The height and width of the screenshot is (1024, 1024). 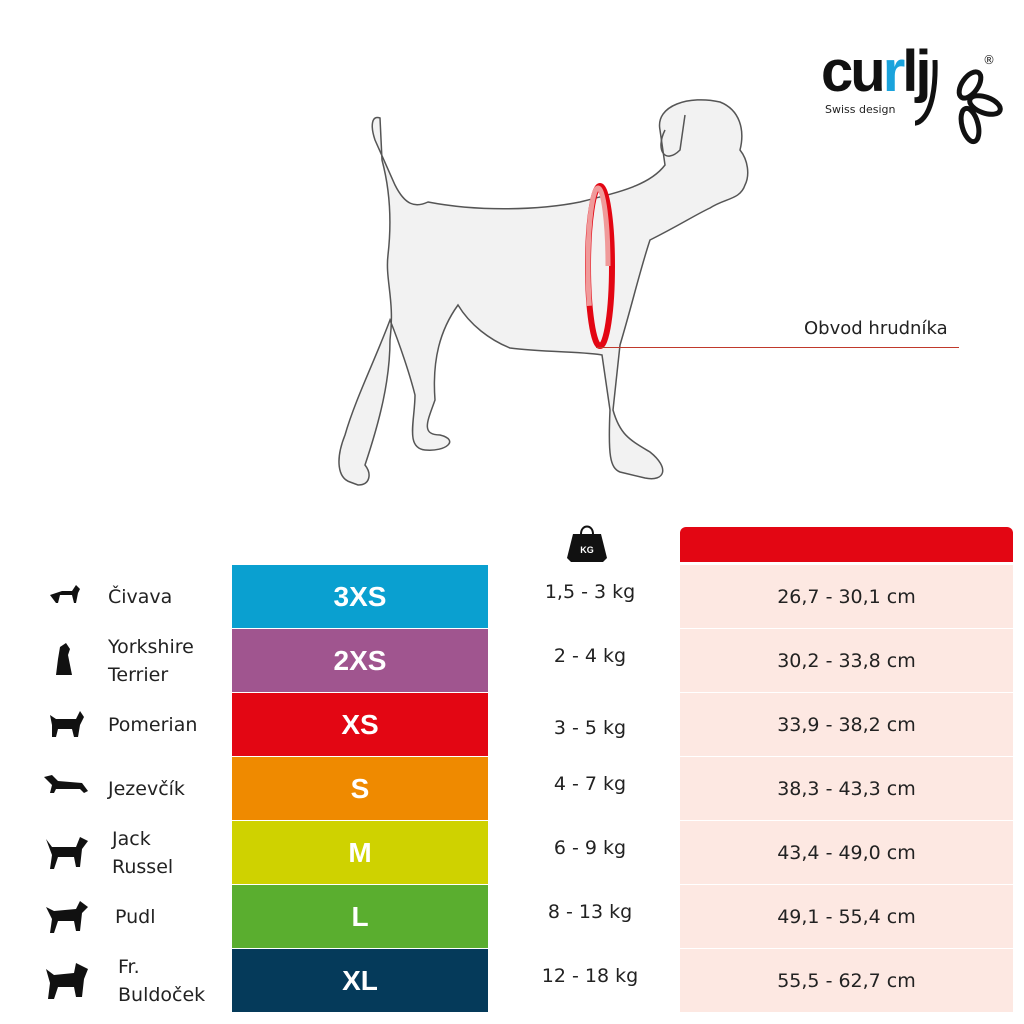 I want to click on breed-name: Pudl, so click(x=135, y=917).